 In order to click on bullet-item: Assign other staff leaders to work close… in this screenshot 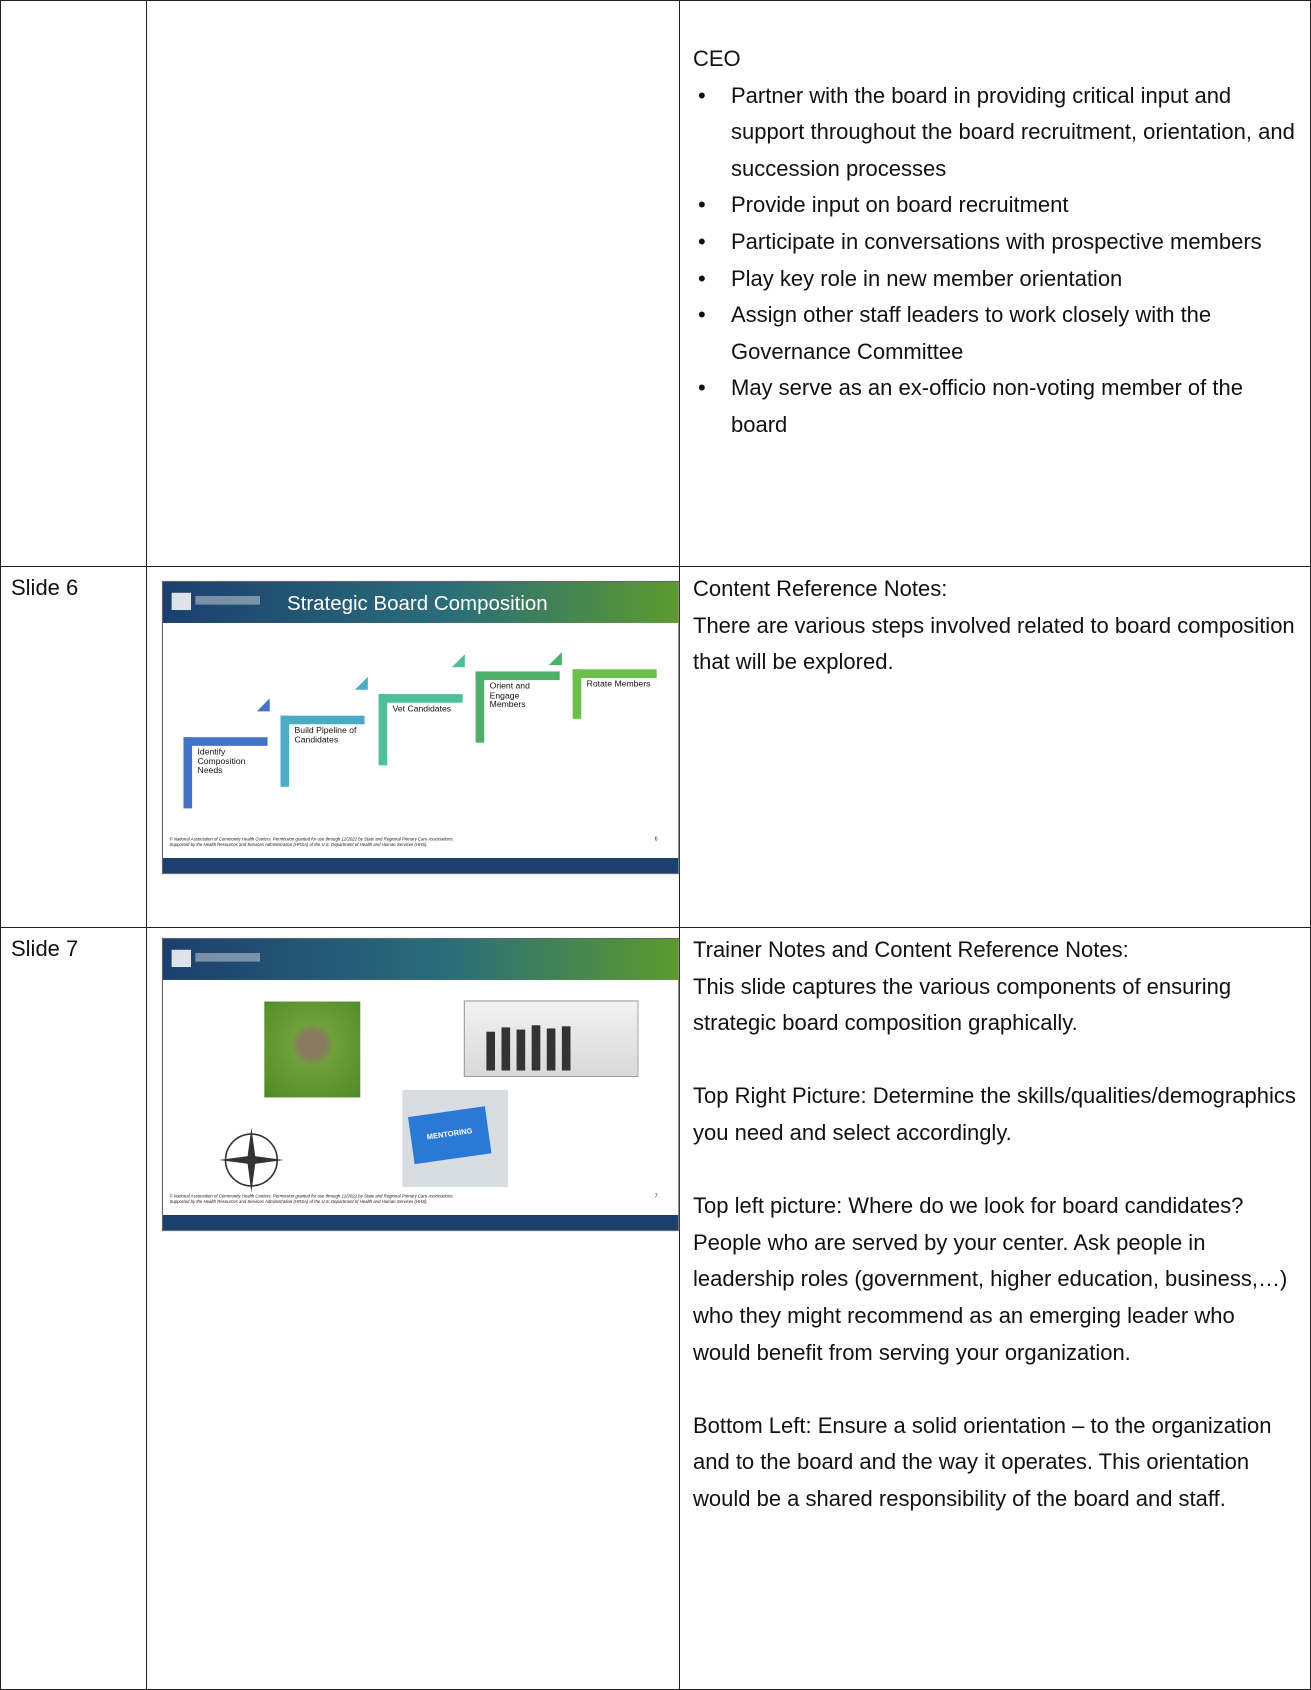, I will do `click(994, 333)`.